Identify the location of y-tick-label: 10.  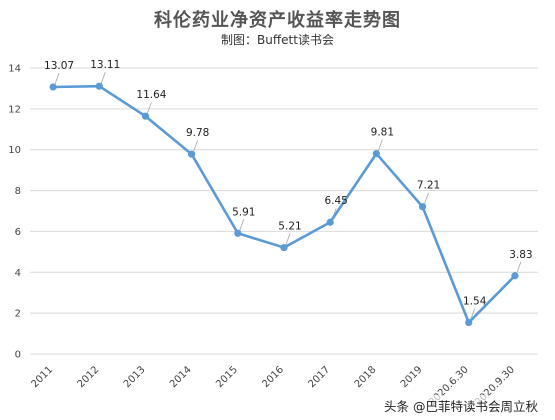
(14, 150).